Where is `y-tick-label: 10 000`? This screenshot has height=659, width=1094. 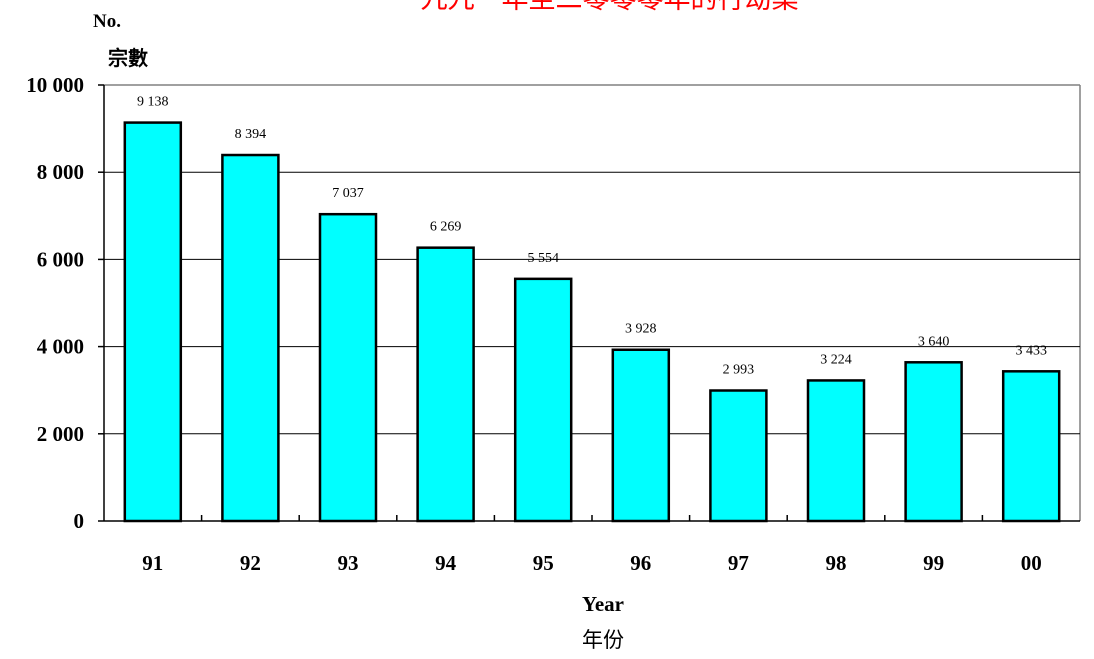
y-tick-label: 10 000 is located at coordinates (55, 85).